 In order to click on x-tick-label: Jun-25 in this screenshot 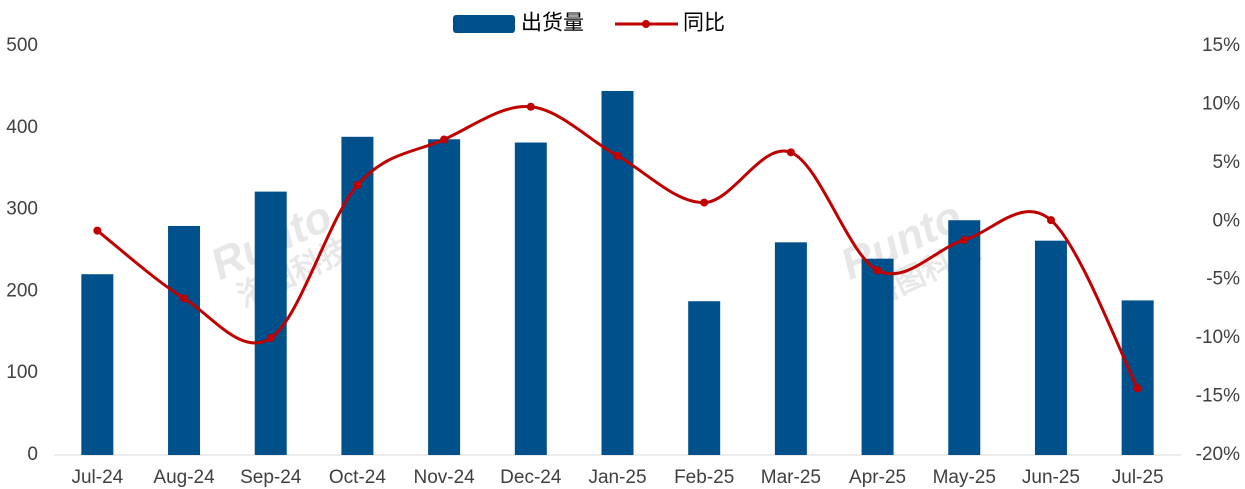, I will do `click(1051, 477)`.